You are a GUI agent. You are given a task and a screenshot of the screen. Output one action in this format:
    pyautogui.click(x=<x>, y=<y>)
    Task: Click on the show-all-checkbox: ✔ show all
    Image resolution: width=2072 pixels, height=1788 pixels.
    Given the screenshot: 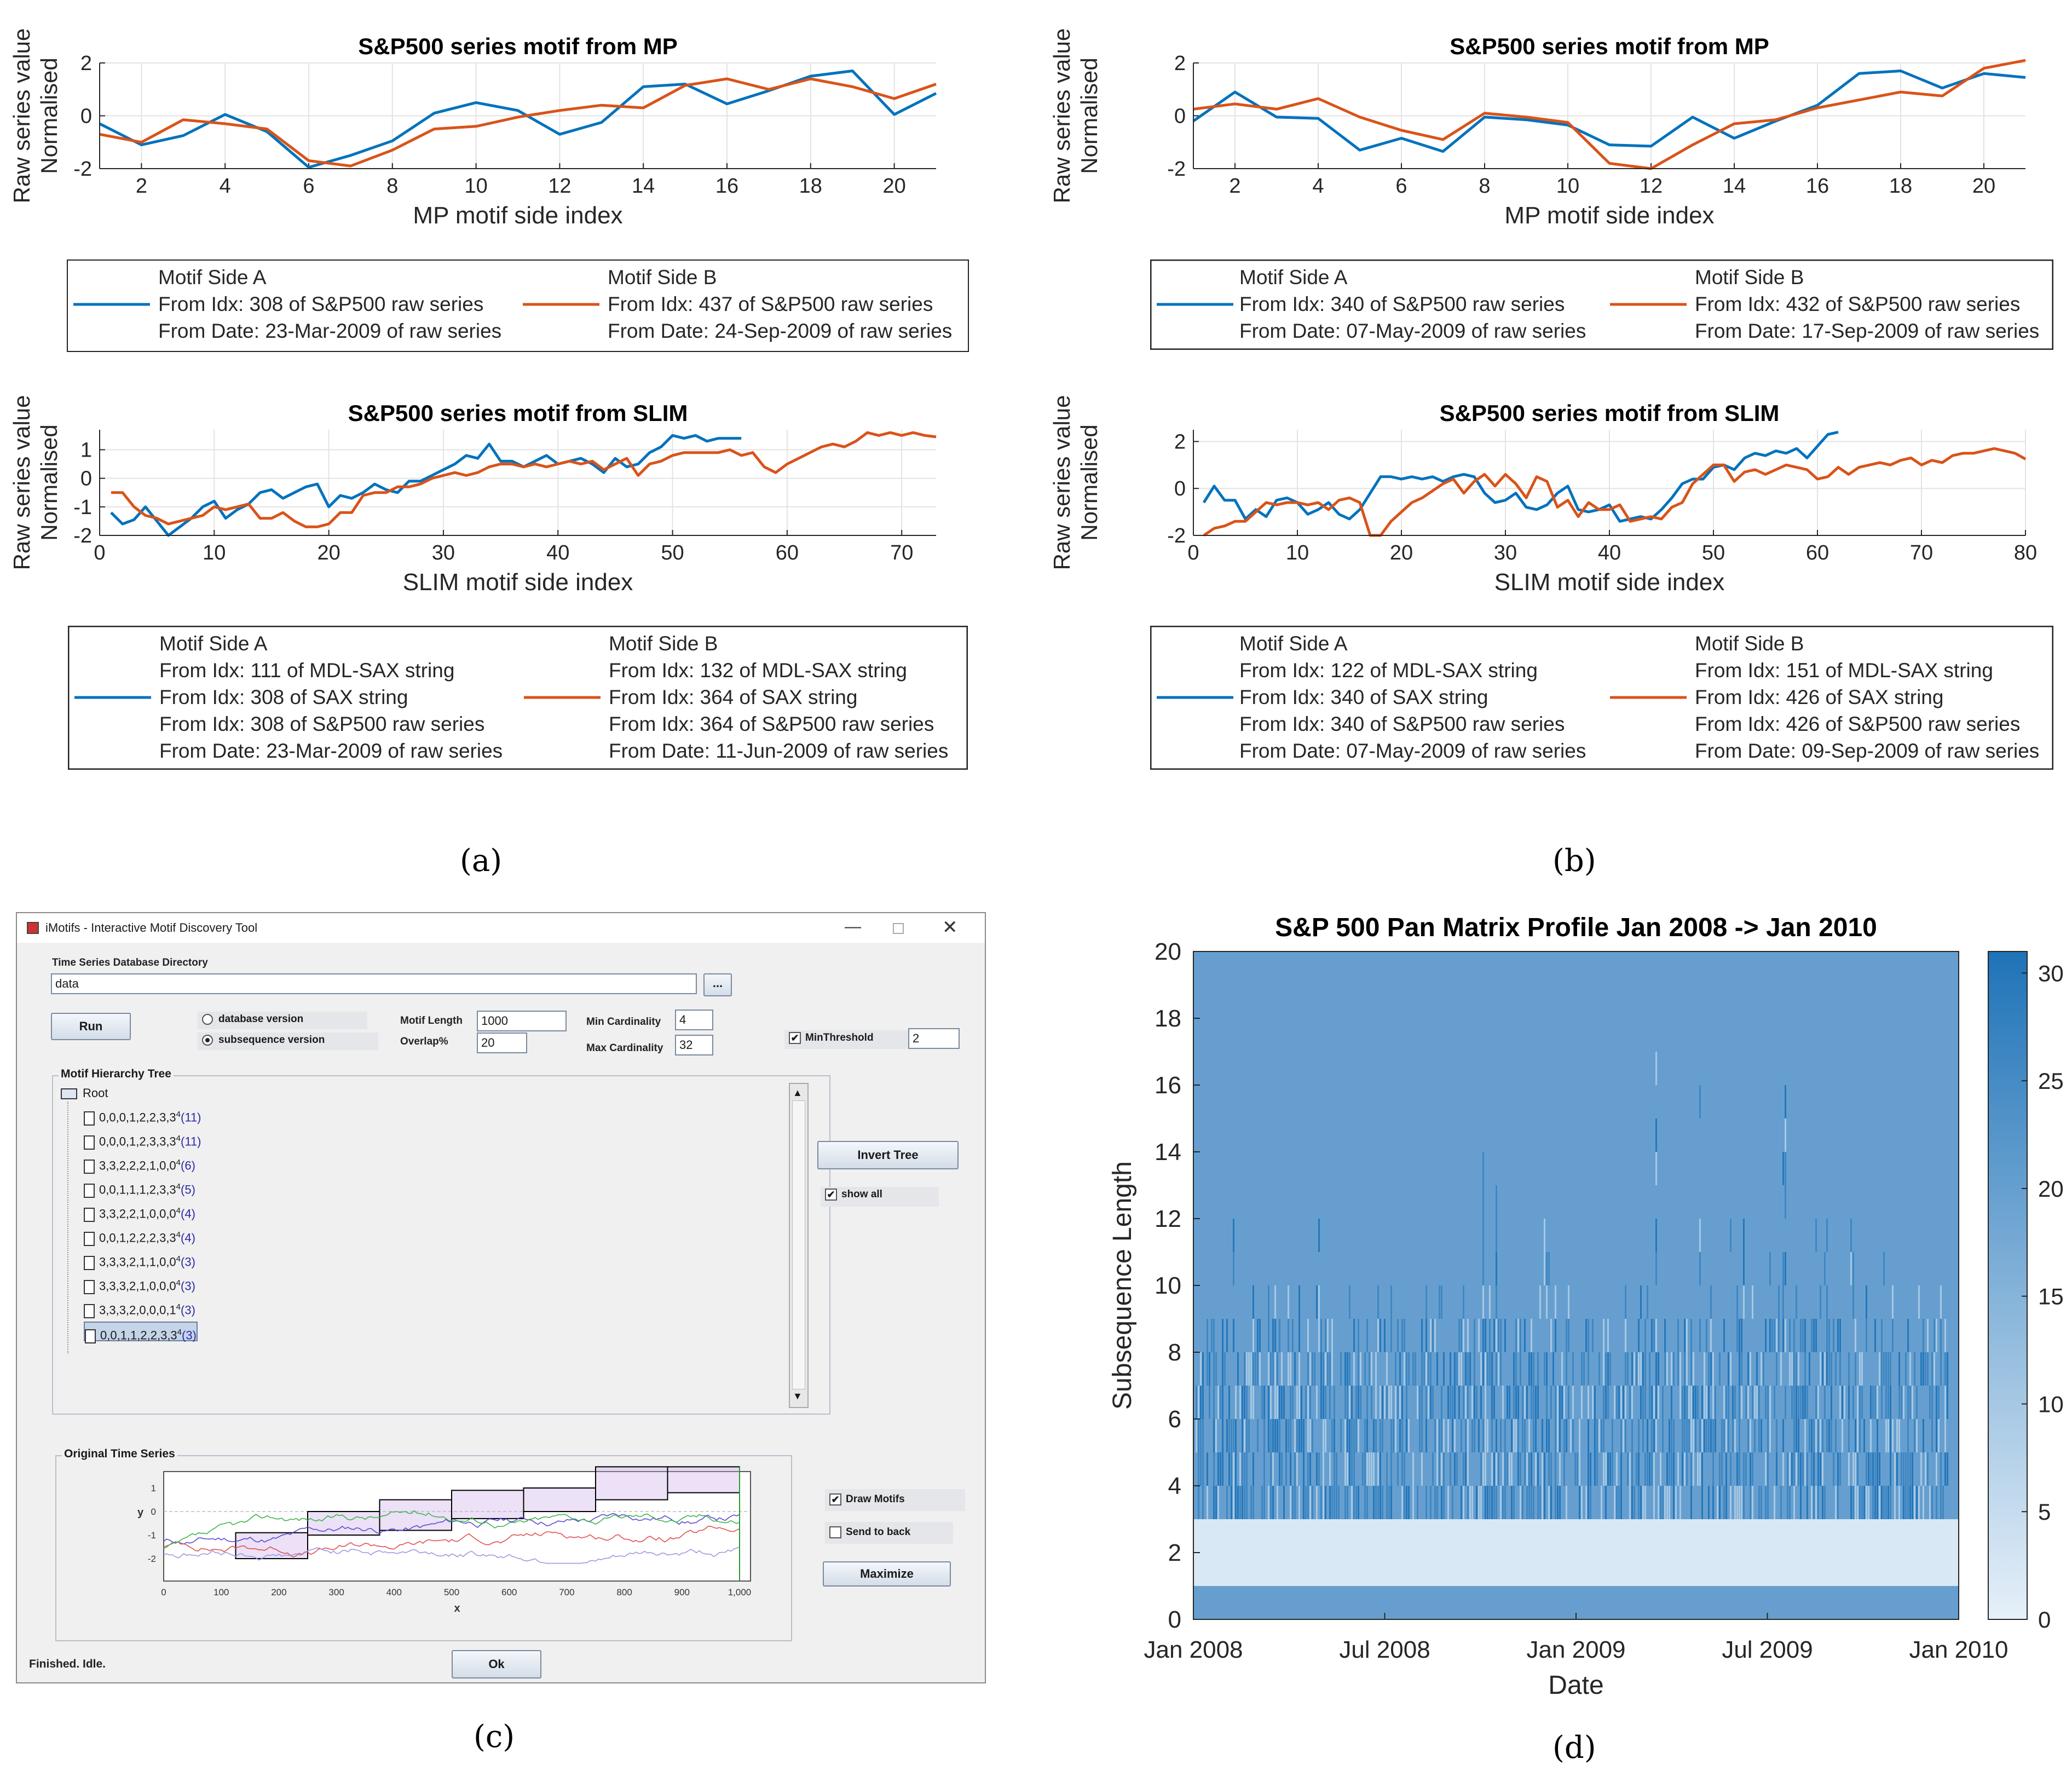 What is the action you would take?
    pyautogui.click(x=880, y=1197)
    